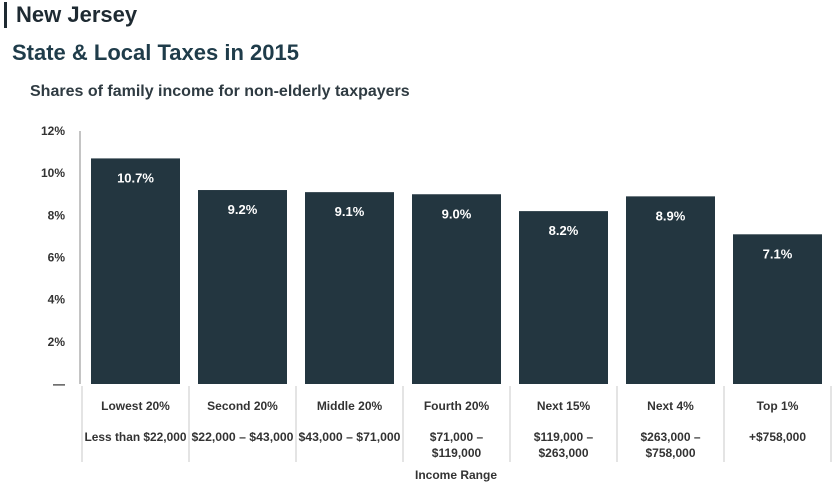  What do you see at coordinates (670, 453) in the screenshot?
I see `x-range-label: $758,000` at bounding box center [670, 453].